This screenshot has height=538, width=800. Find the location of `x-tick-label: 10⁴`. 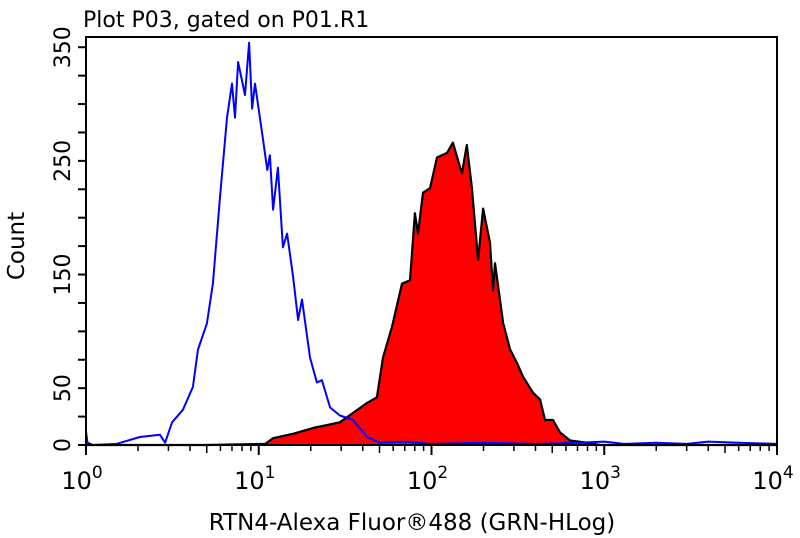

x-tick-label: 10⁴ is located at coordinates (772, 479).